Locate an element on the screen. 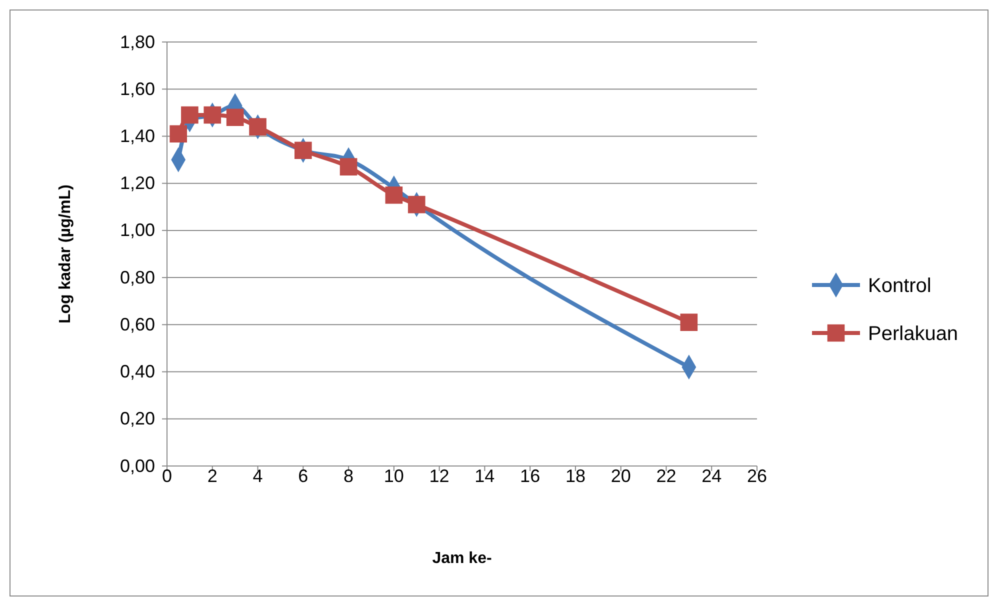 The height and width of the screenshot is (598, 990). x-tick-label: 0 is located at coordinates (167, 476).